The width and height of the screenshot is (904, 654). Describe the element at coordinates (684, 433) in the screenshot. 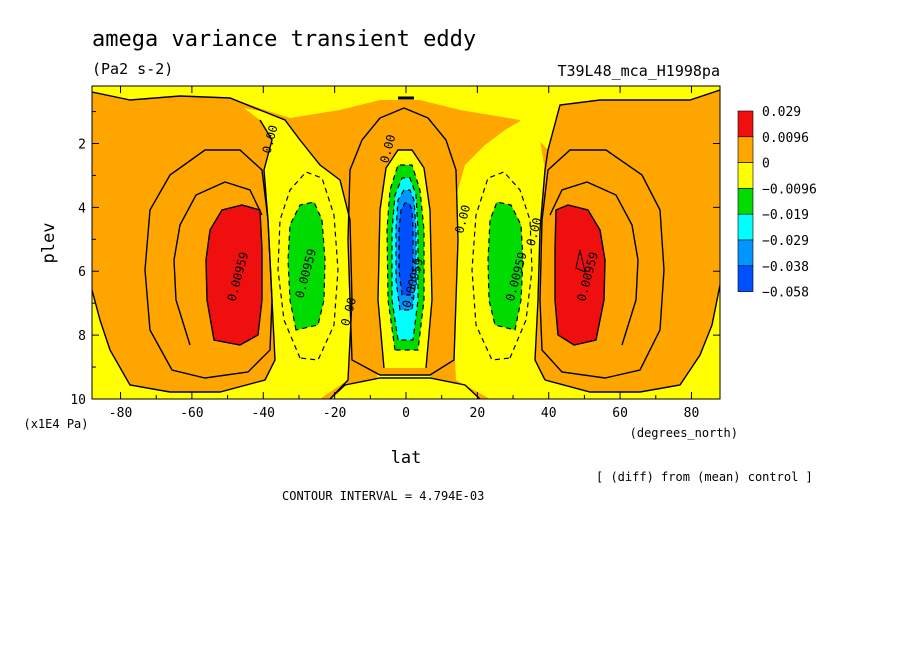

I see `x-axis-units: (degrees_north)` at that location.